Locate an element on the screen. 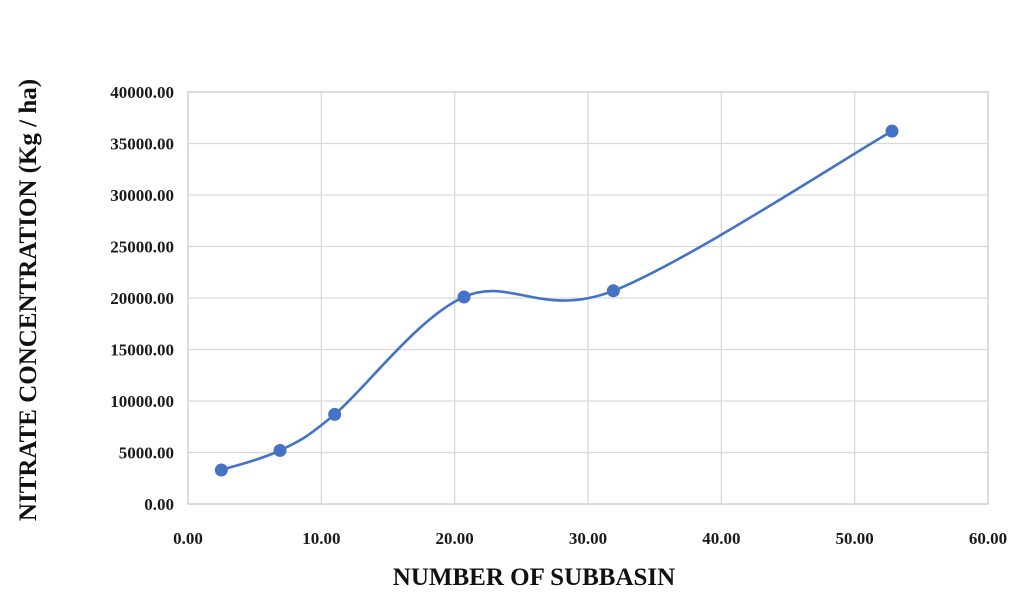 The height and width of the screenshot is (604, 1032). y-tick-label: 5000.00 is located at coordinates (146, 453).